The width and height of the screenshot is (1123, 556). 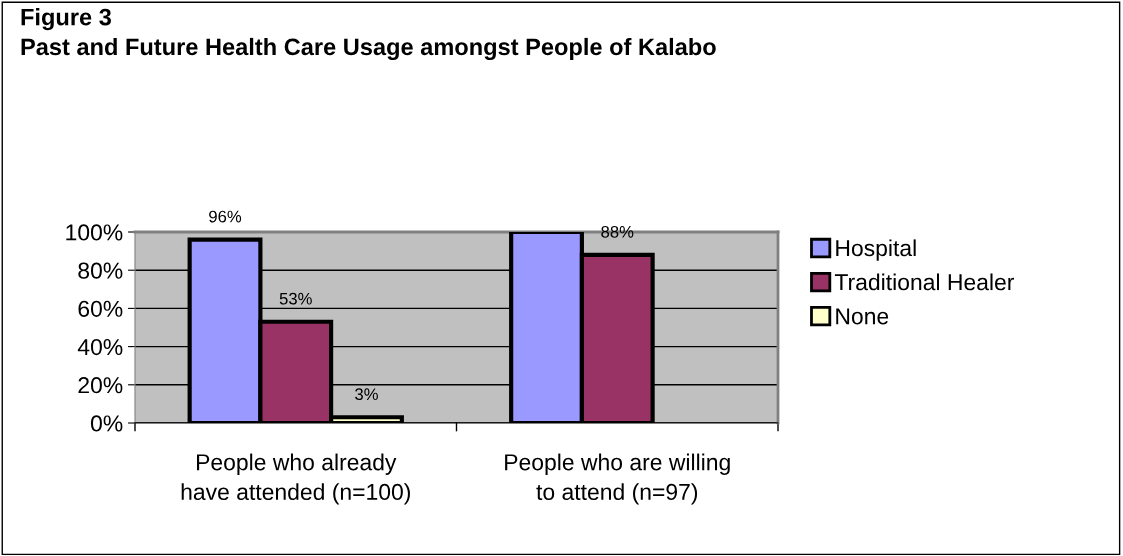 I want to click on y-tick-label: 0%, so click(x=106, y=423).